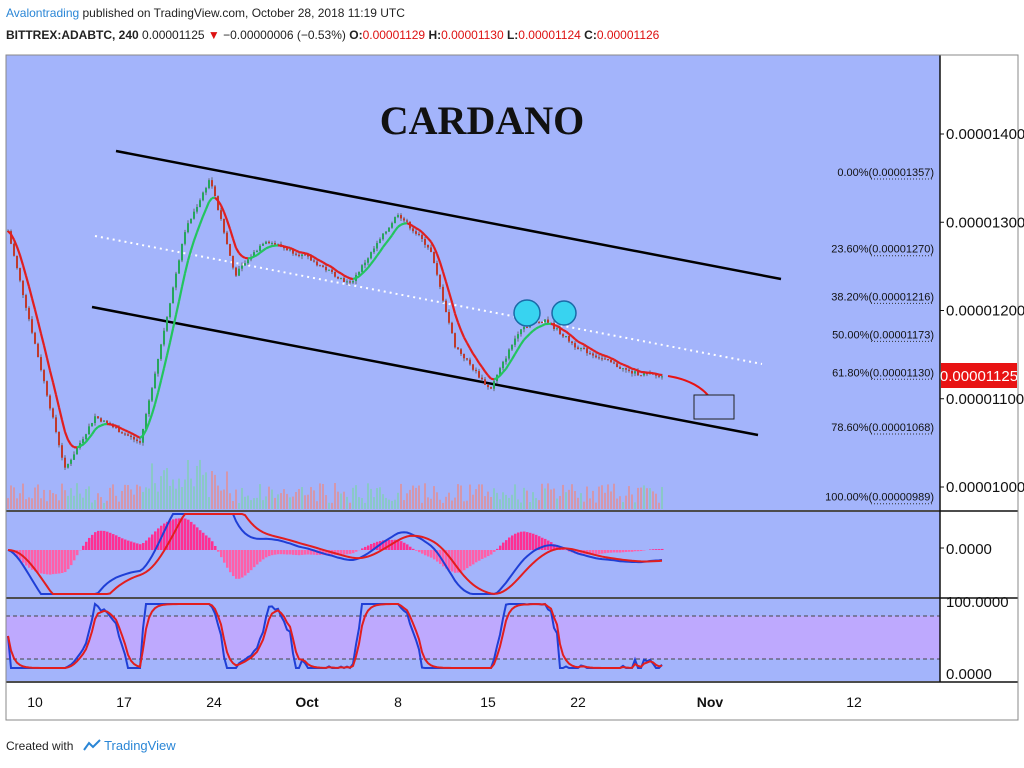  I want to click on target-box, so click(714, 407).